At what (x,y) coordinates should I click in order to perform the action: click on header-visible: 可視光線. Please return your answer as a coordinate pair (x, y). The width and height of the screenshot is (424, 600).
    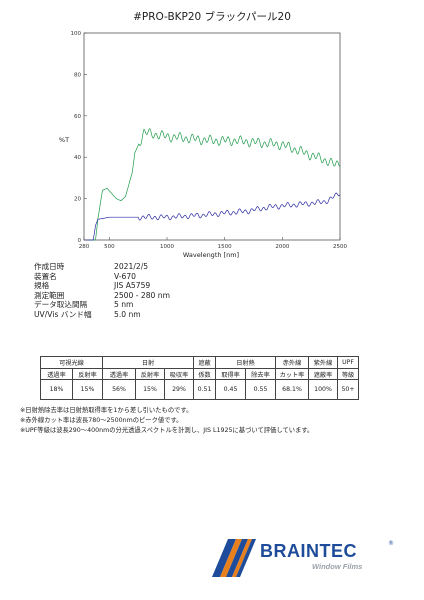
    Looking at the image, I should click on (71, 362).